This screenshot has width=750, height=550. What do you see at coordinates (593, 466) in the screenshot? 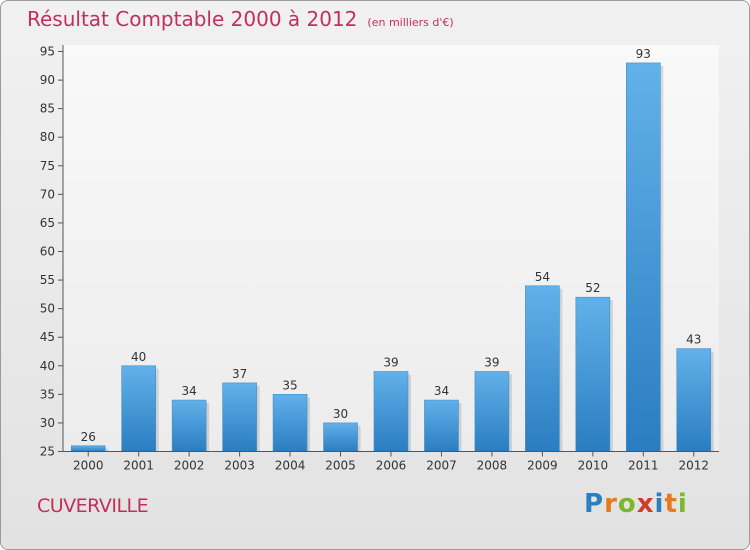
I see `x-tick-label-2010: 2010` at bounding box center [593, 466].